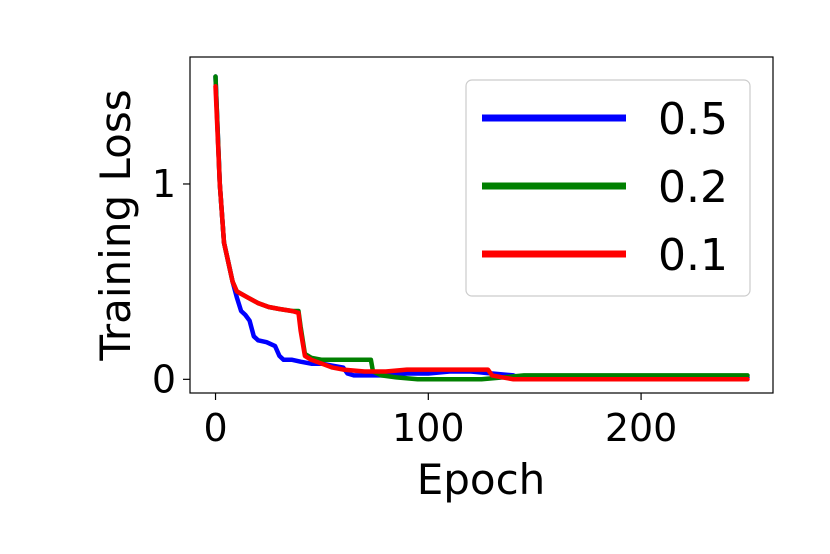  I want to click on y-tick-label-0: 0, so click(164, 379).